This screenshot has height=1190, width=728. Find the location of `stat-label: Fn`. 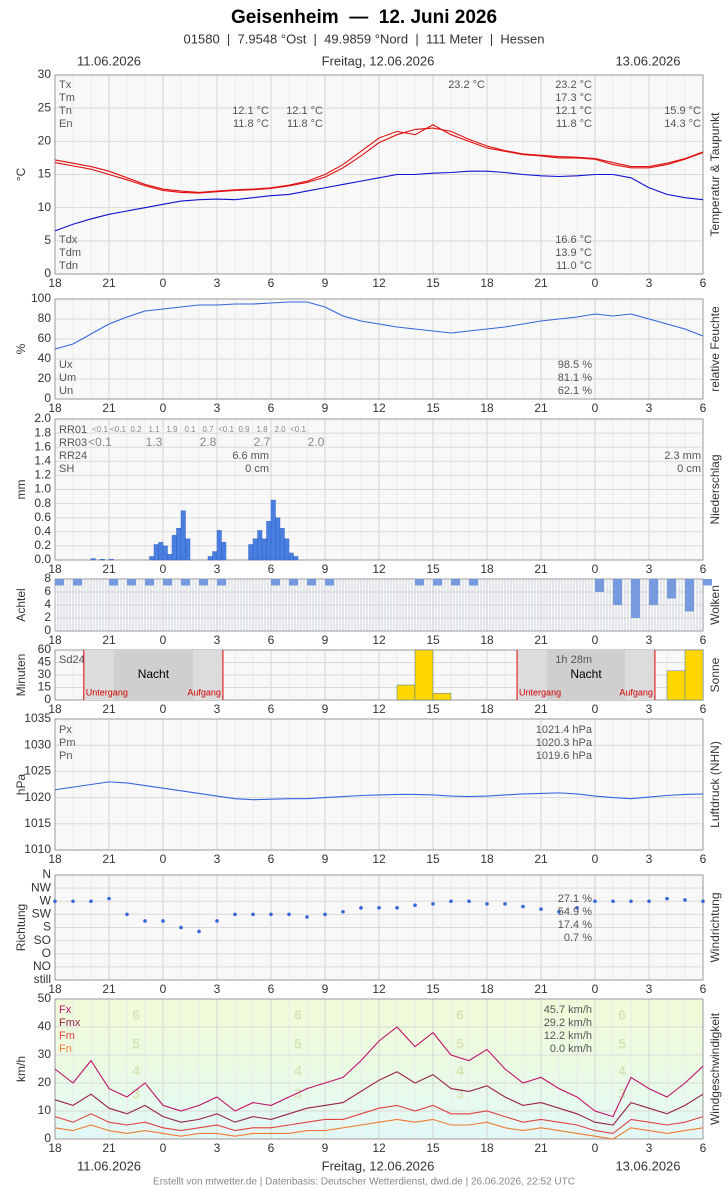

stat-label: Fn is located at coordinates (65, 1049).